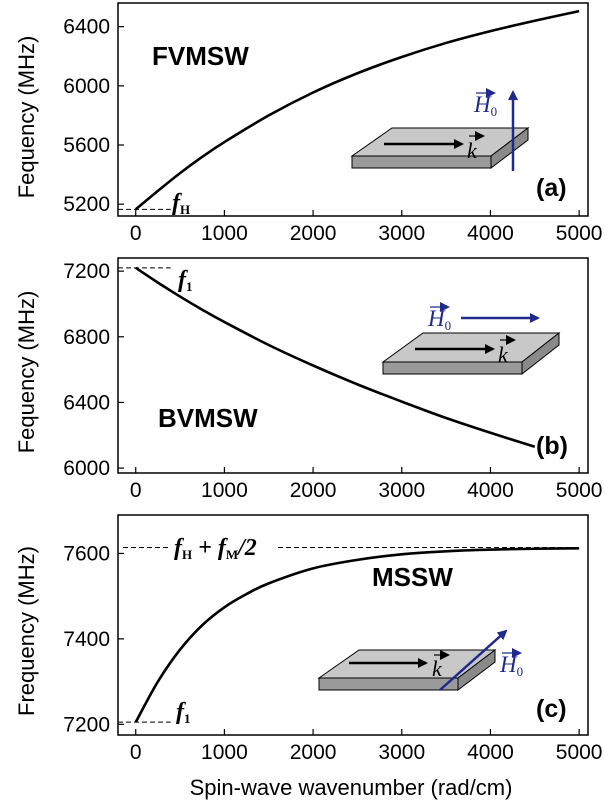 The width and height of the screenshot is (605, 805). Describe the element at coordinates (579, 233) in the screenshot. I see `panel-a-xtick-label: 5000` at that location.